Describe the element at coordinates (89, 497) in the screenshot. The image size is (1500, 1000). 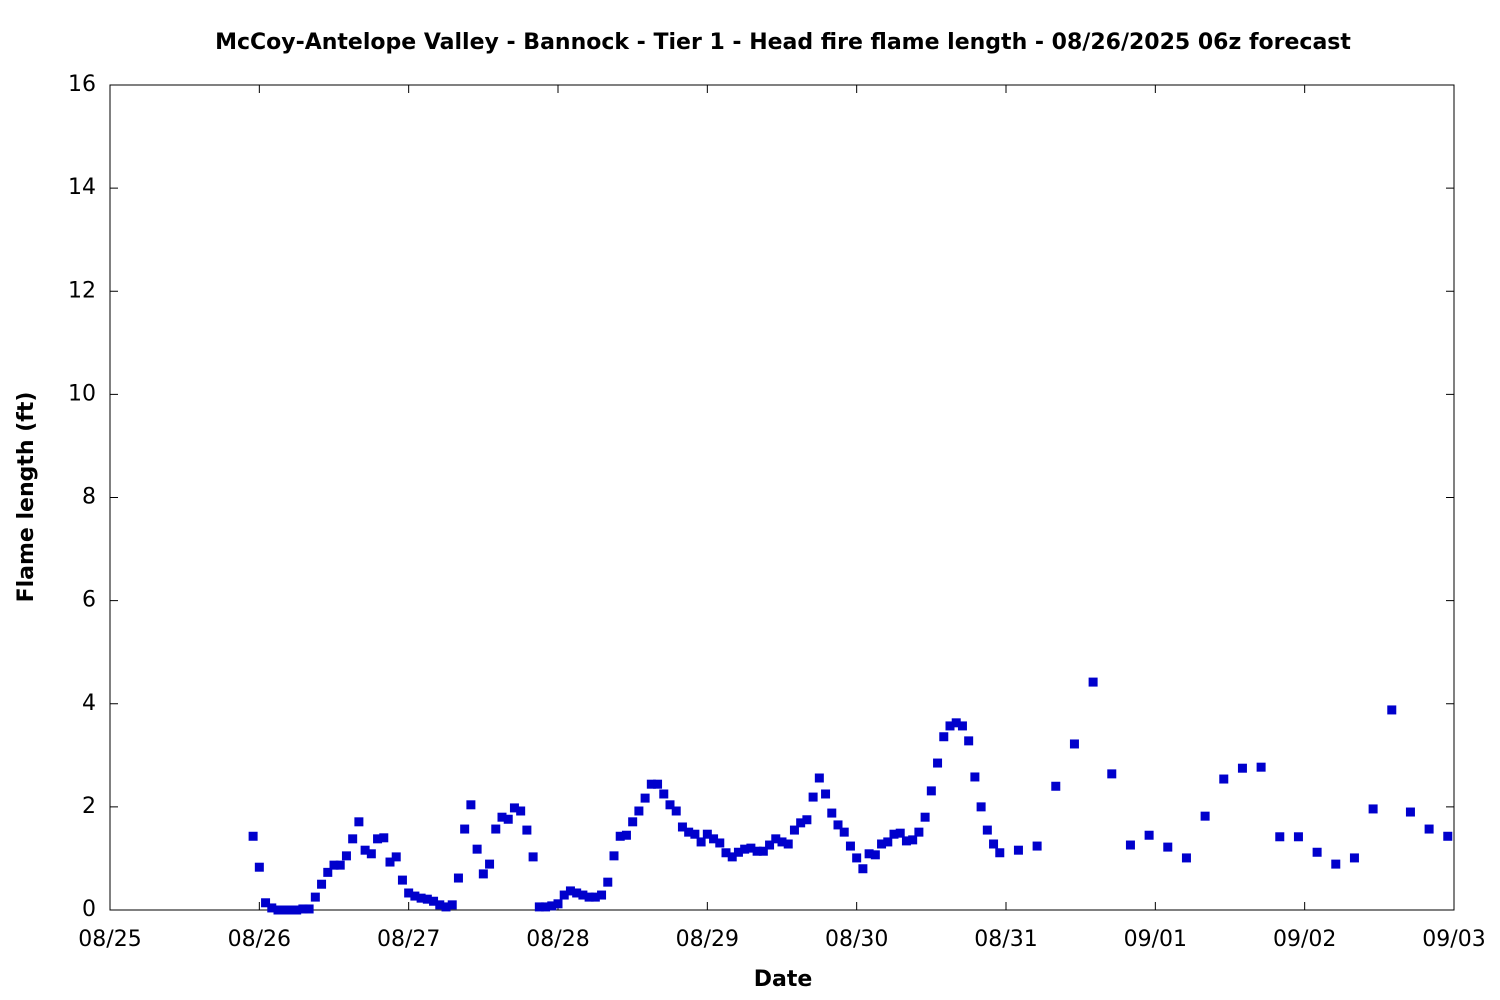
I see `y-tick-label: 8` at that location.